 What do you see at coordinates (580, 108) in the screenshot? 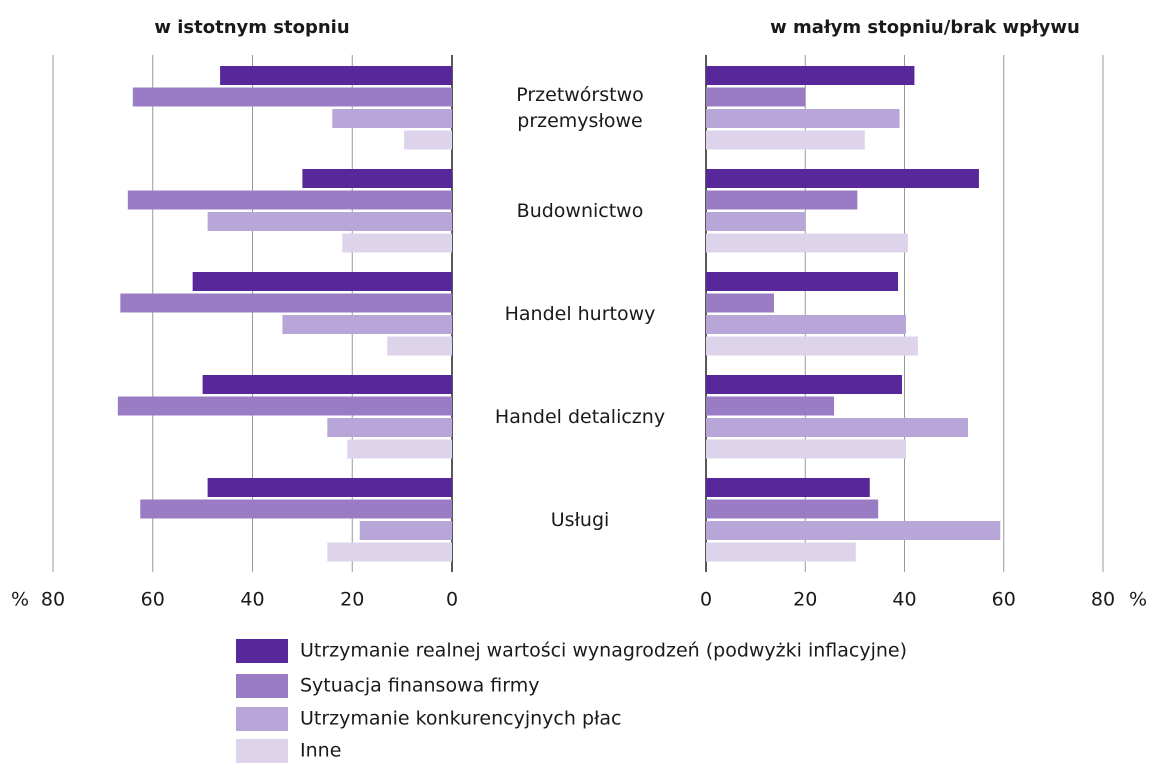
I see `category-label: Przetwórstwo przemysłowe` at bounding box center [580, 108].